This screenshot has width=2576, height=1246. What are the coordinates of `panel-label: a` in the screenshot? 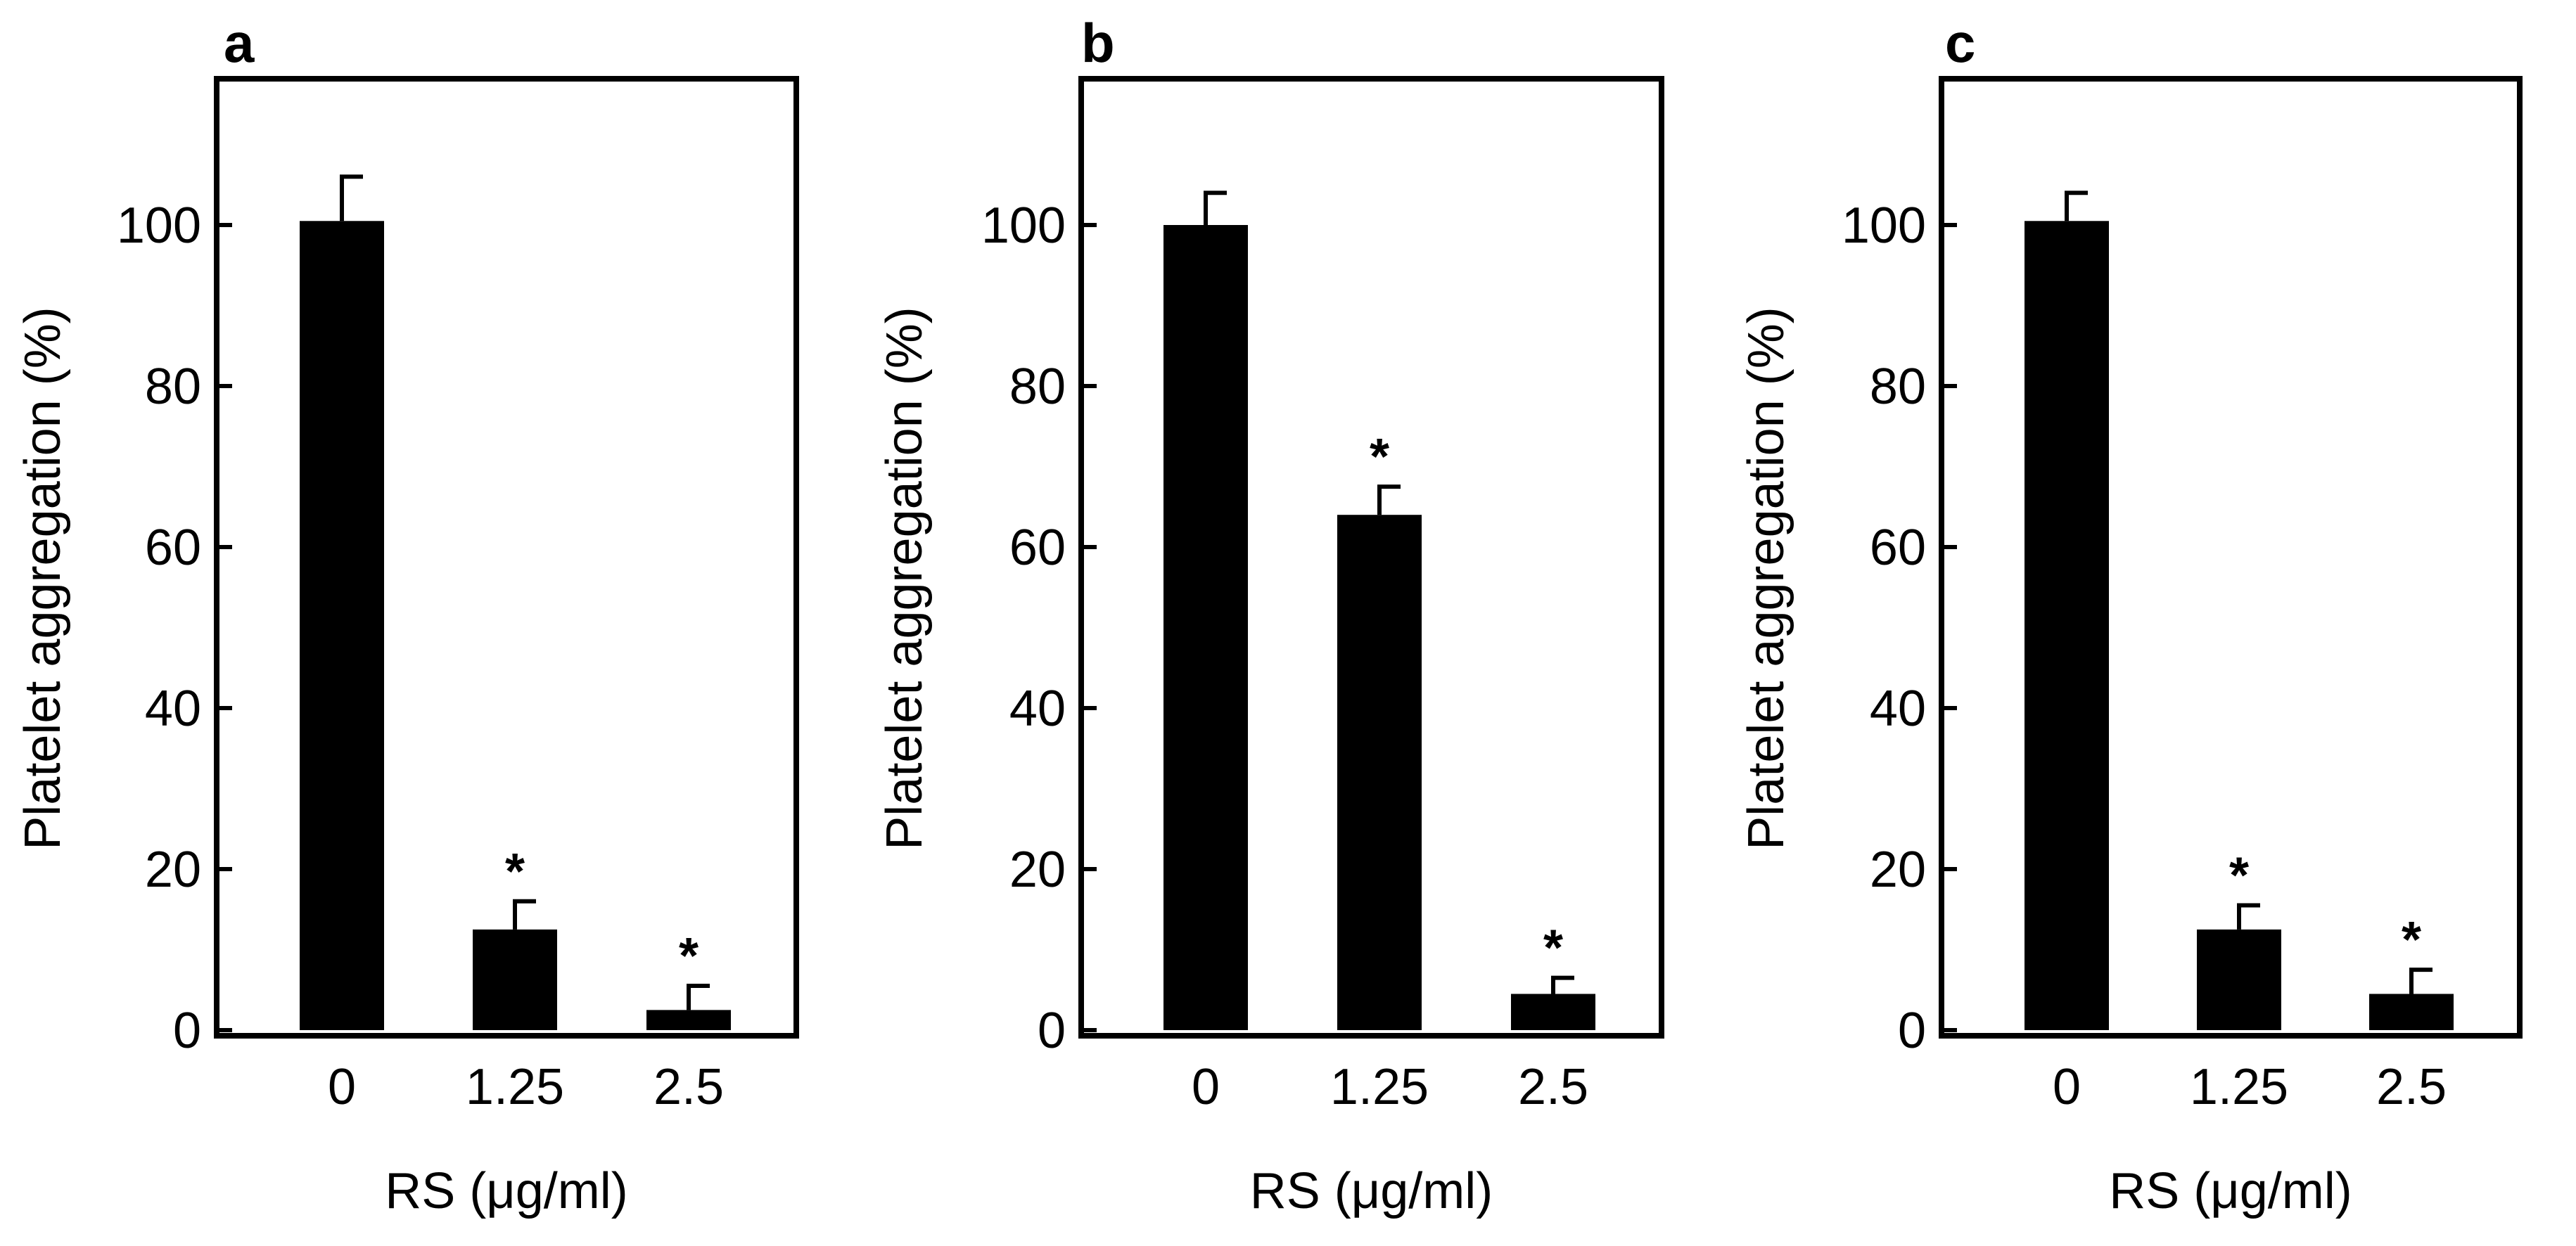 It's located at (239, 43).